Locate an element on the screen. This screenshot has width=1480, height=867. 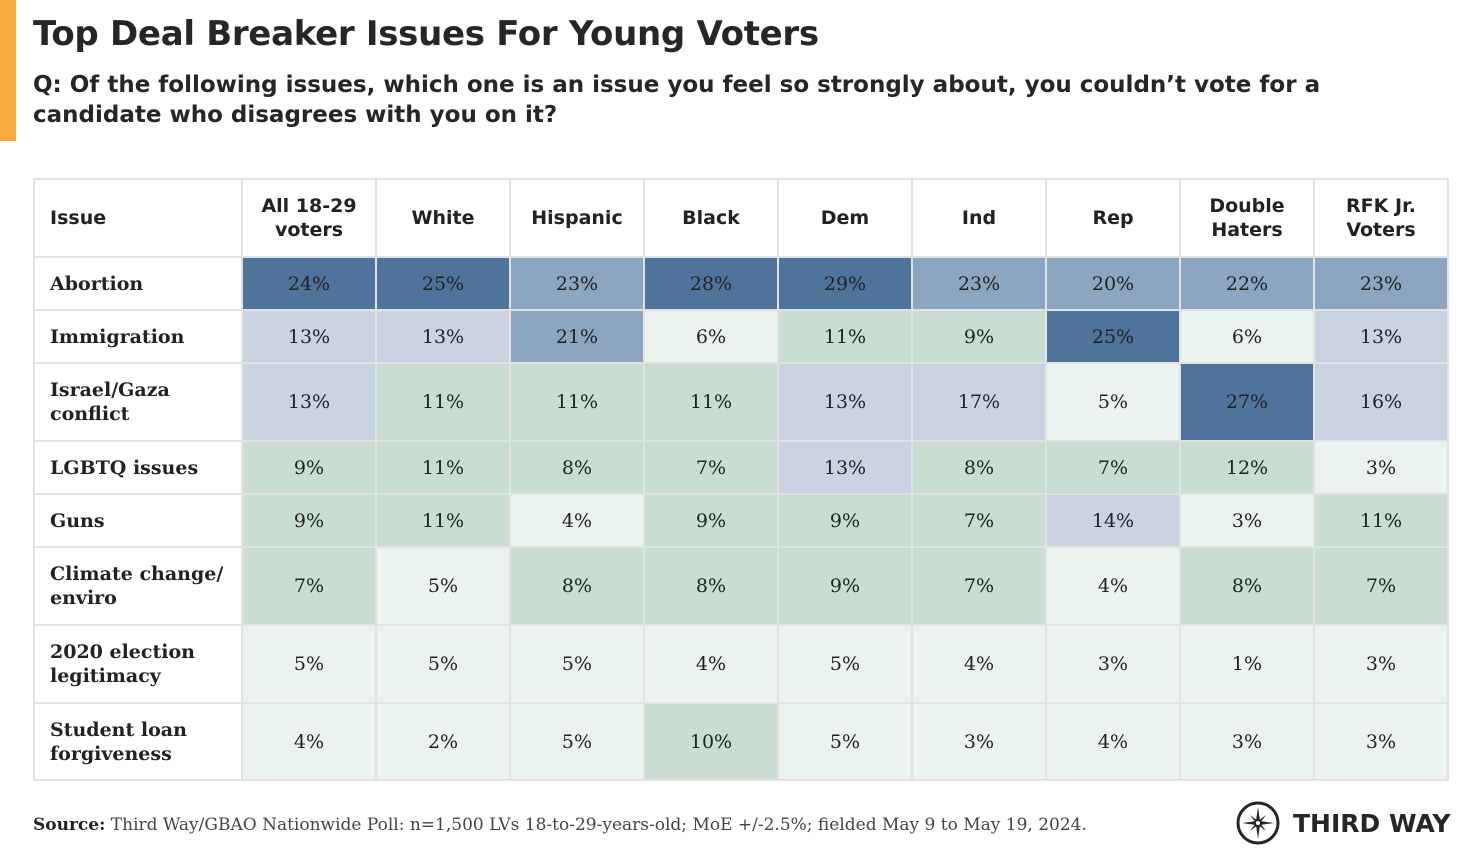
column-header: All 18-29 voters is located at coordinates (309, 218).